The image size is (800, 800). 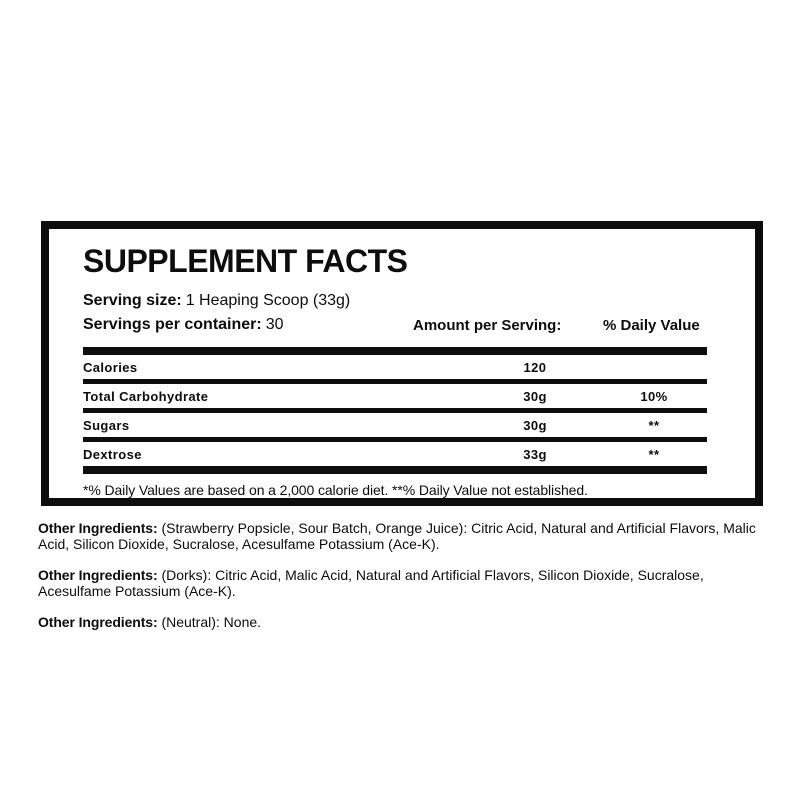 I want to click on row-name: Calories, so click(x=110, y=367).